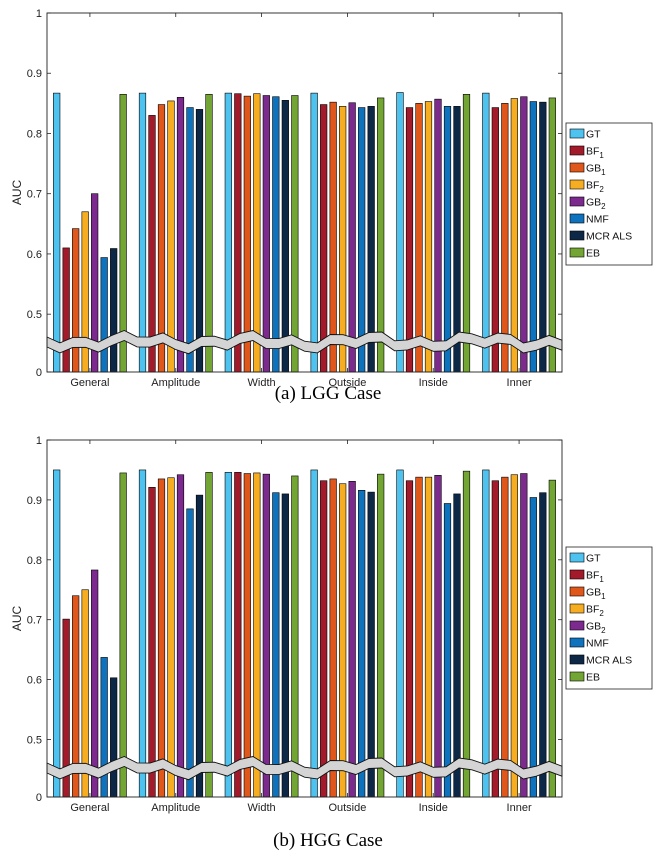  Describe the element at coordinates (34, 681) in the screenshot. I see `y-tick-label: 0.6` at that location.